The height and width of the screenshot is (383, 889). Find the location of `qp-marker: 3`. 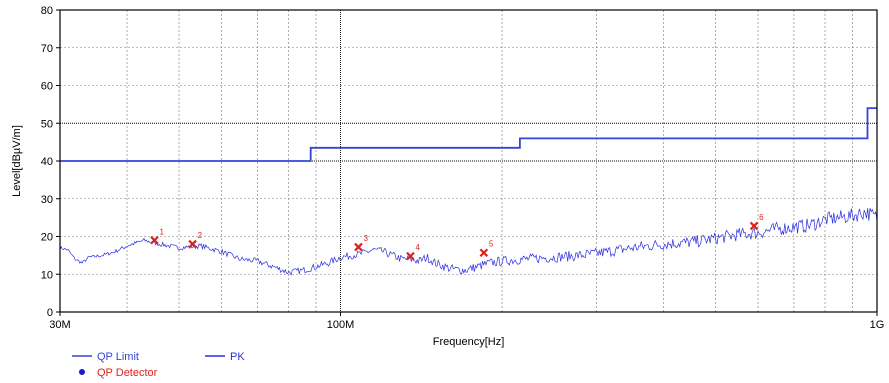

qp-marker: 3 is located at coordinates (361, 243).